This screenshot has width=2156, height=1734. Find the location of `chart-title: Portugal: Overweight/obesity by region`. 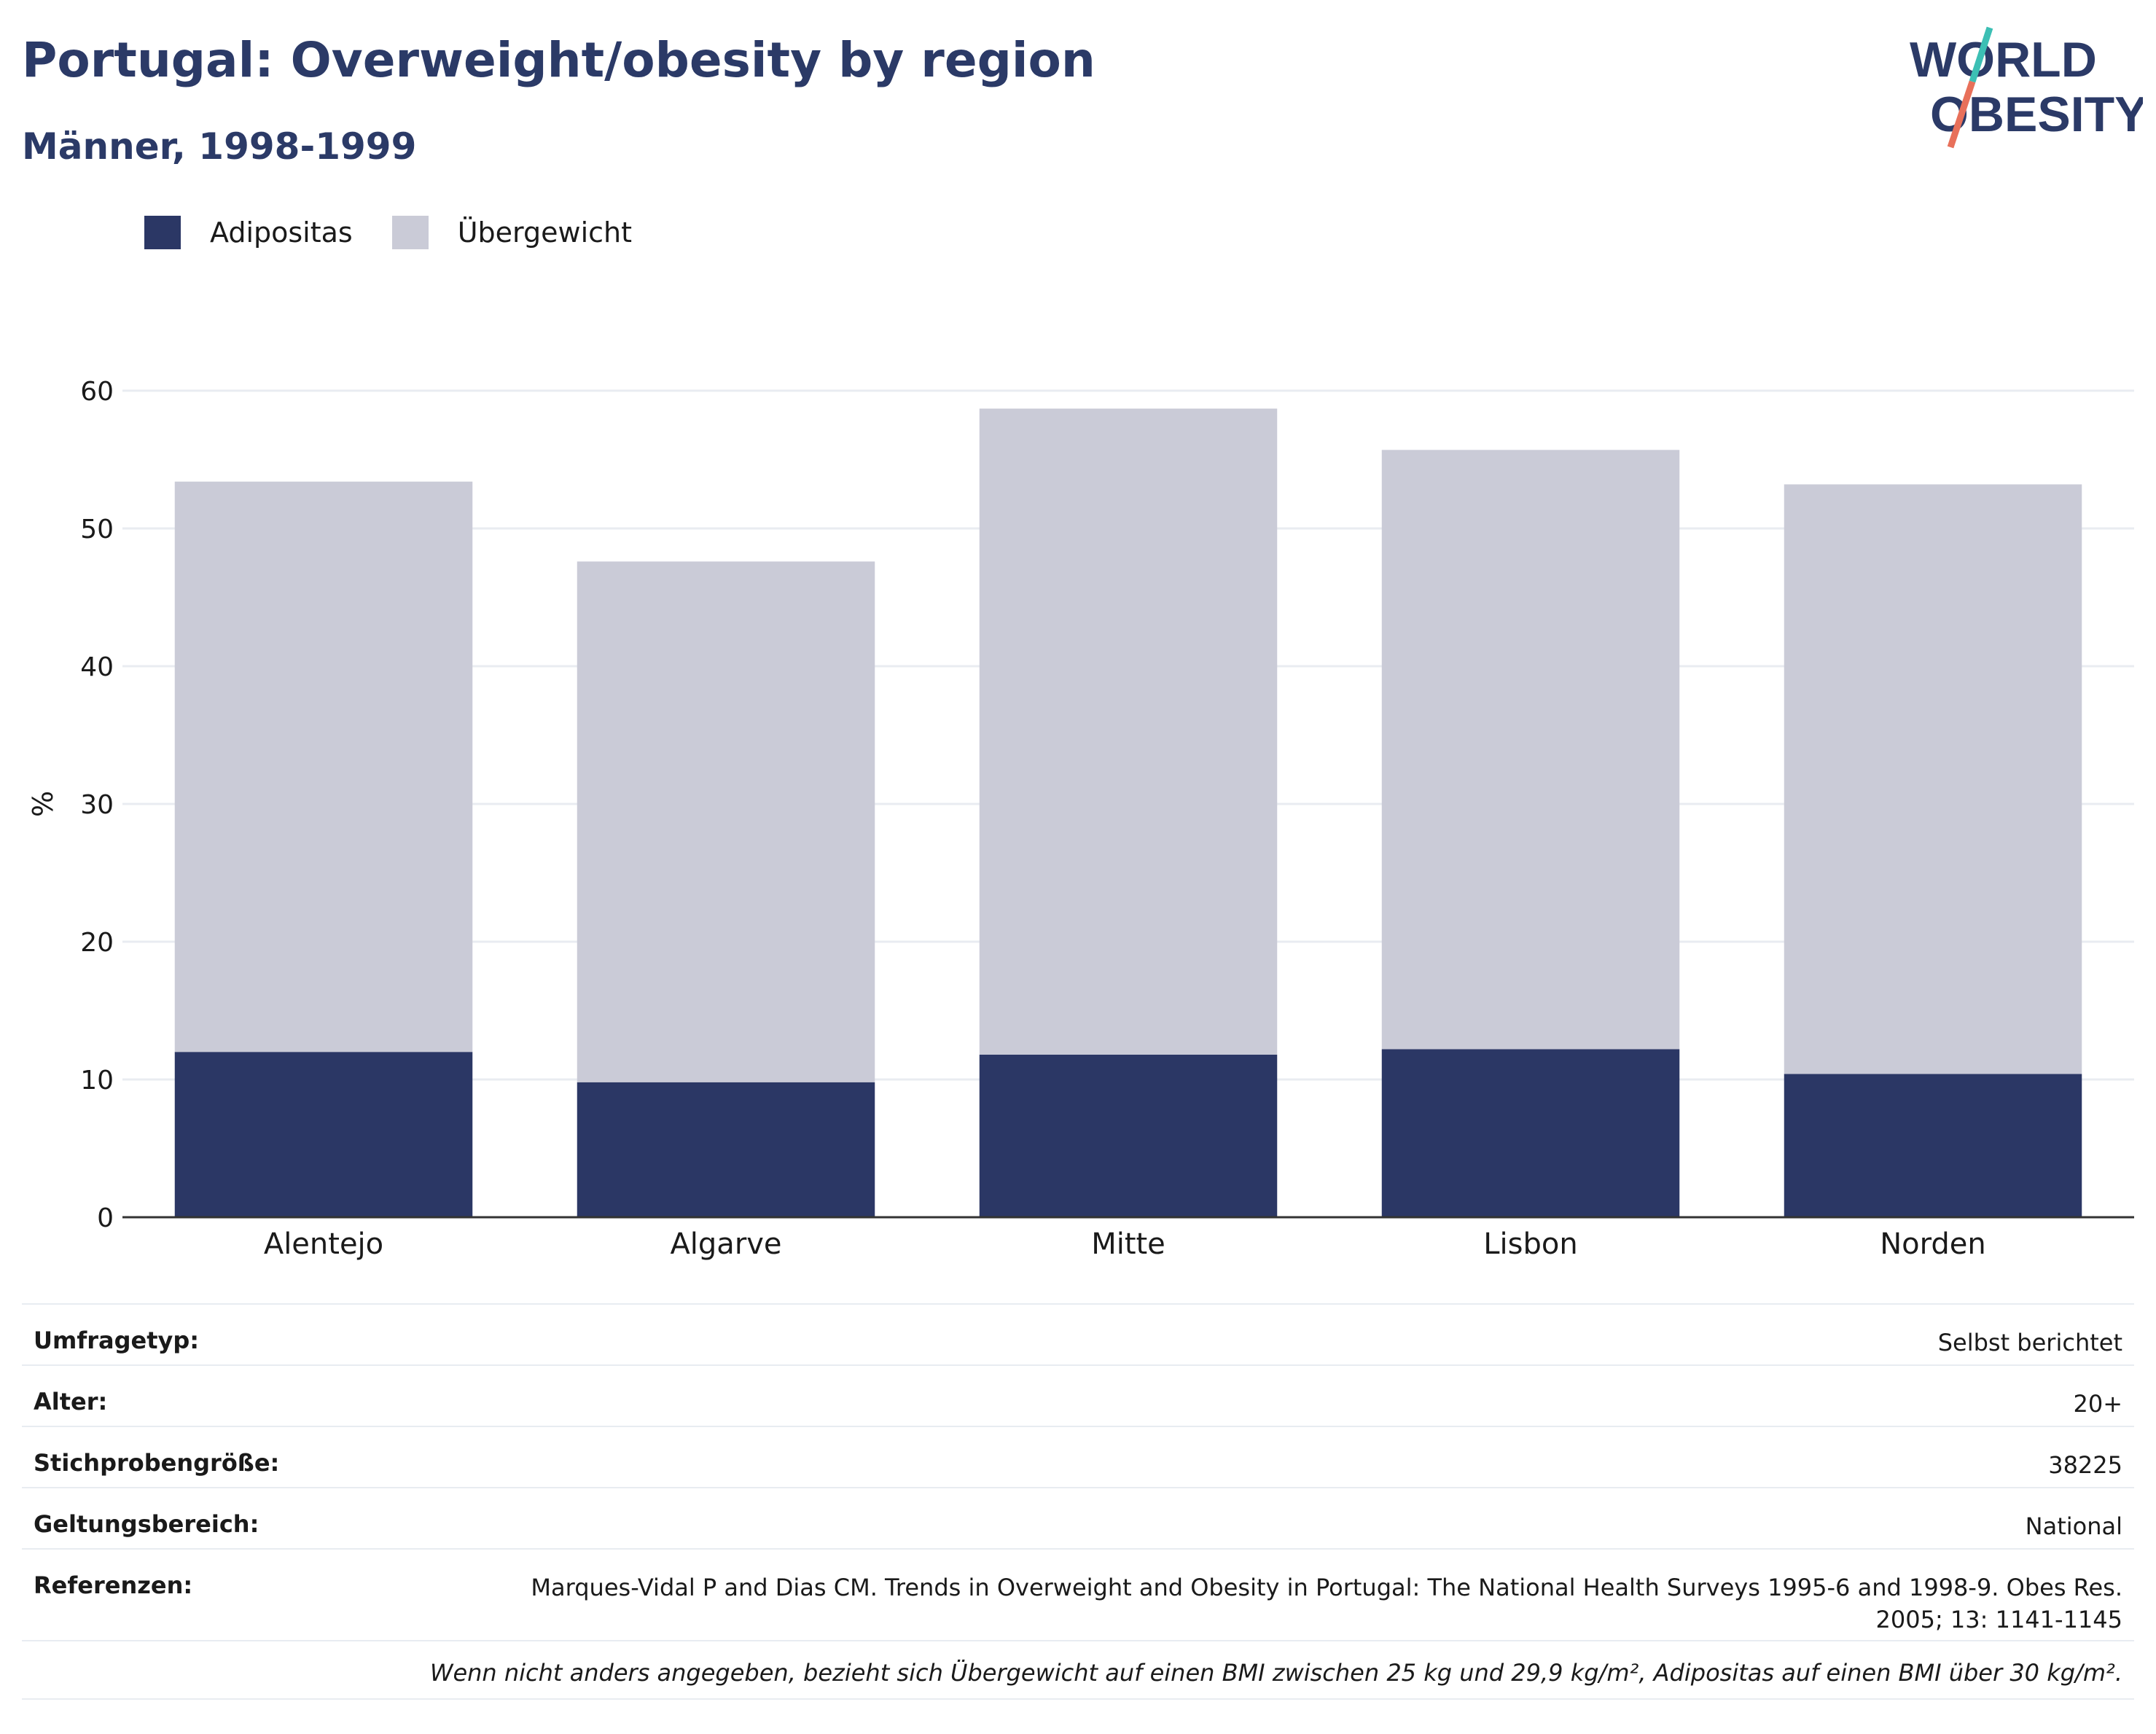

chart-title: Portugal: Overweight/obesity by region is located at coordinates (558, 60).